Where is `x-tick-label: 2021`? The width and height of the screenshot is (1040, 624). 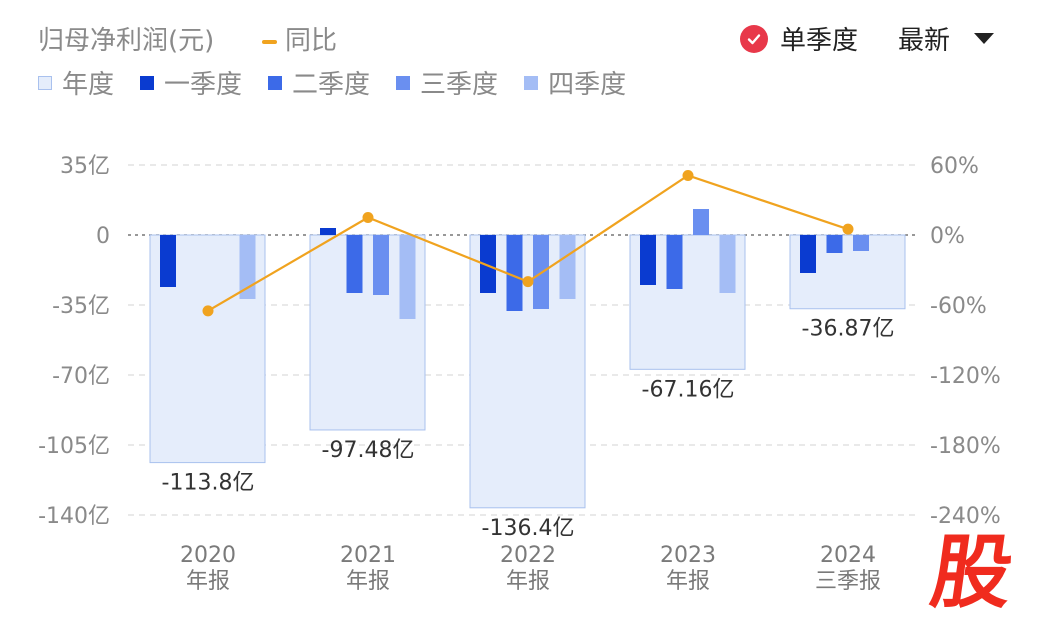
x-tick-label: 2021 is located at coordinates (368, 555).